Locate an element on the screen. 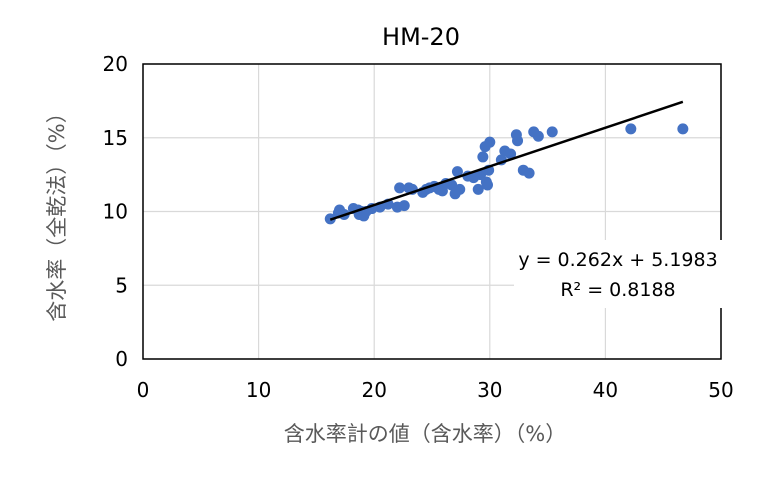 The width and height of the screenshot is (760, 482). linear-trendline is located at coordinates (506, 160).